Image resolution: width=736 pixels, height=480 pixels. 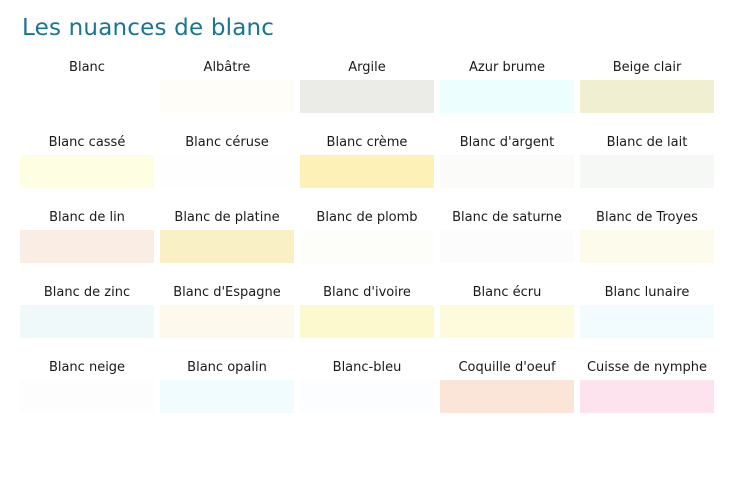 I want to click on swatch-label: Blanc cassé, so click(x=87, y=143).